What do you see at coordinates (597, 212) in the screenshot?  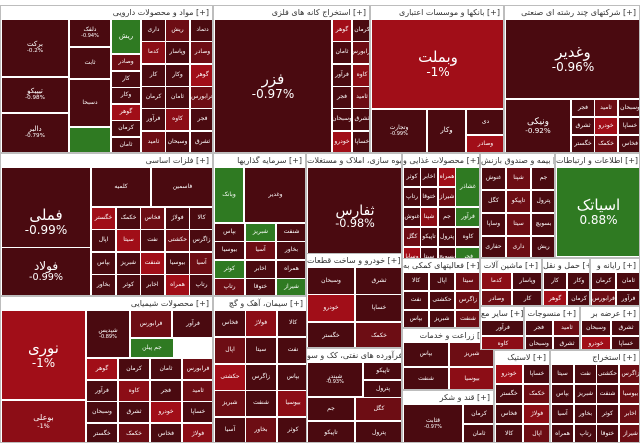 I see `stock-tile: اسیاتک 0.88%` at bounding box center [597, 212].